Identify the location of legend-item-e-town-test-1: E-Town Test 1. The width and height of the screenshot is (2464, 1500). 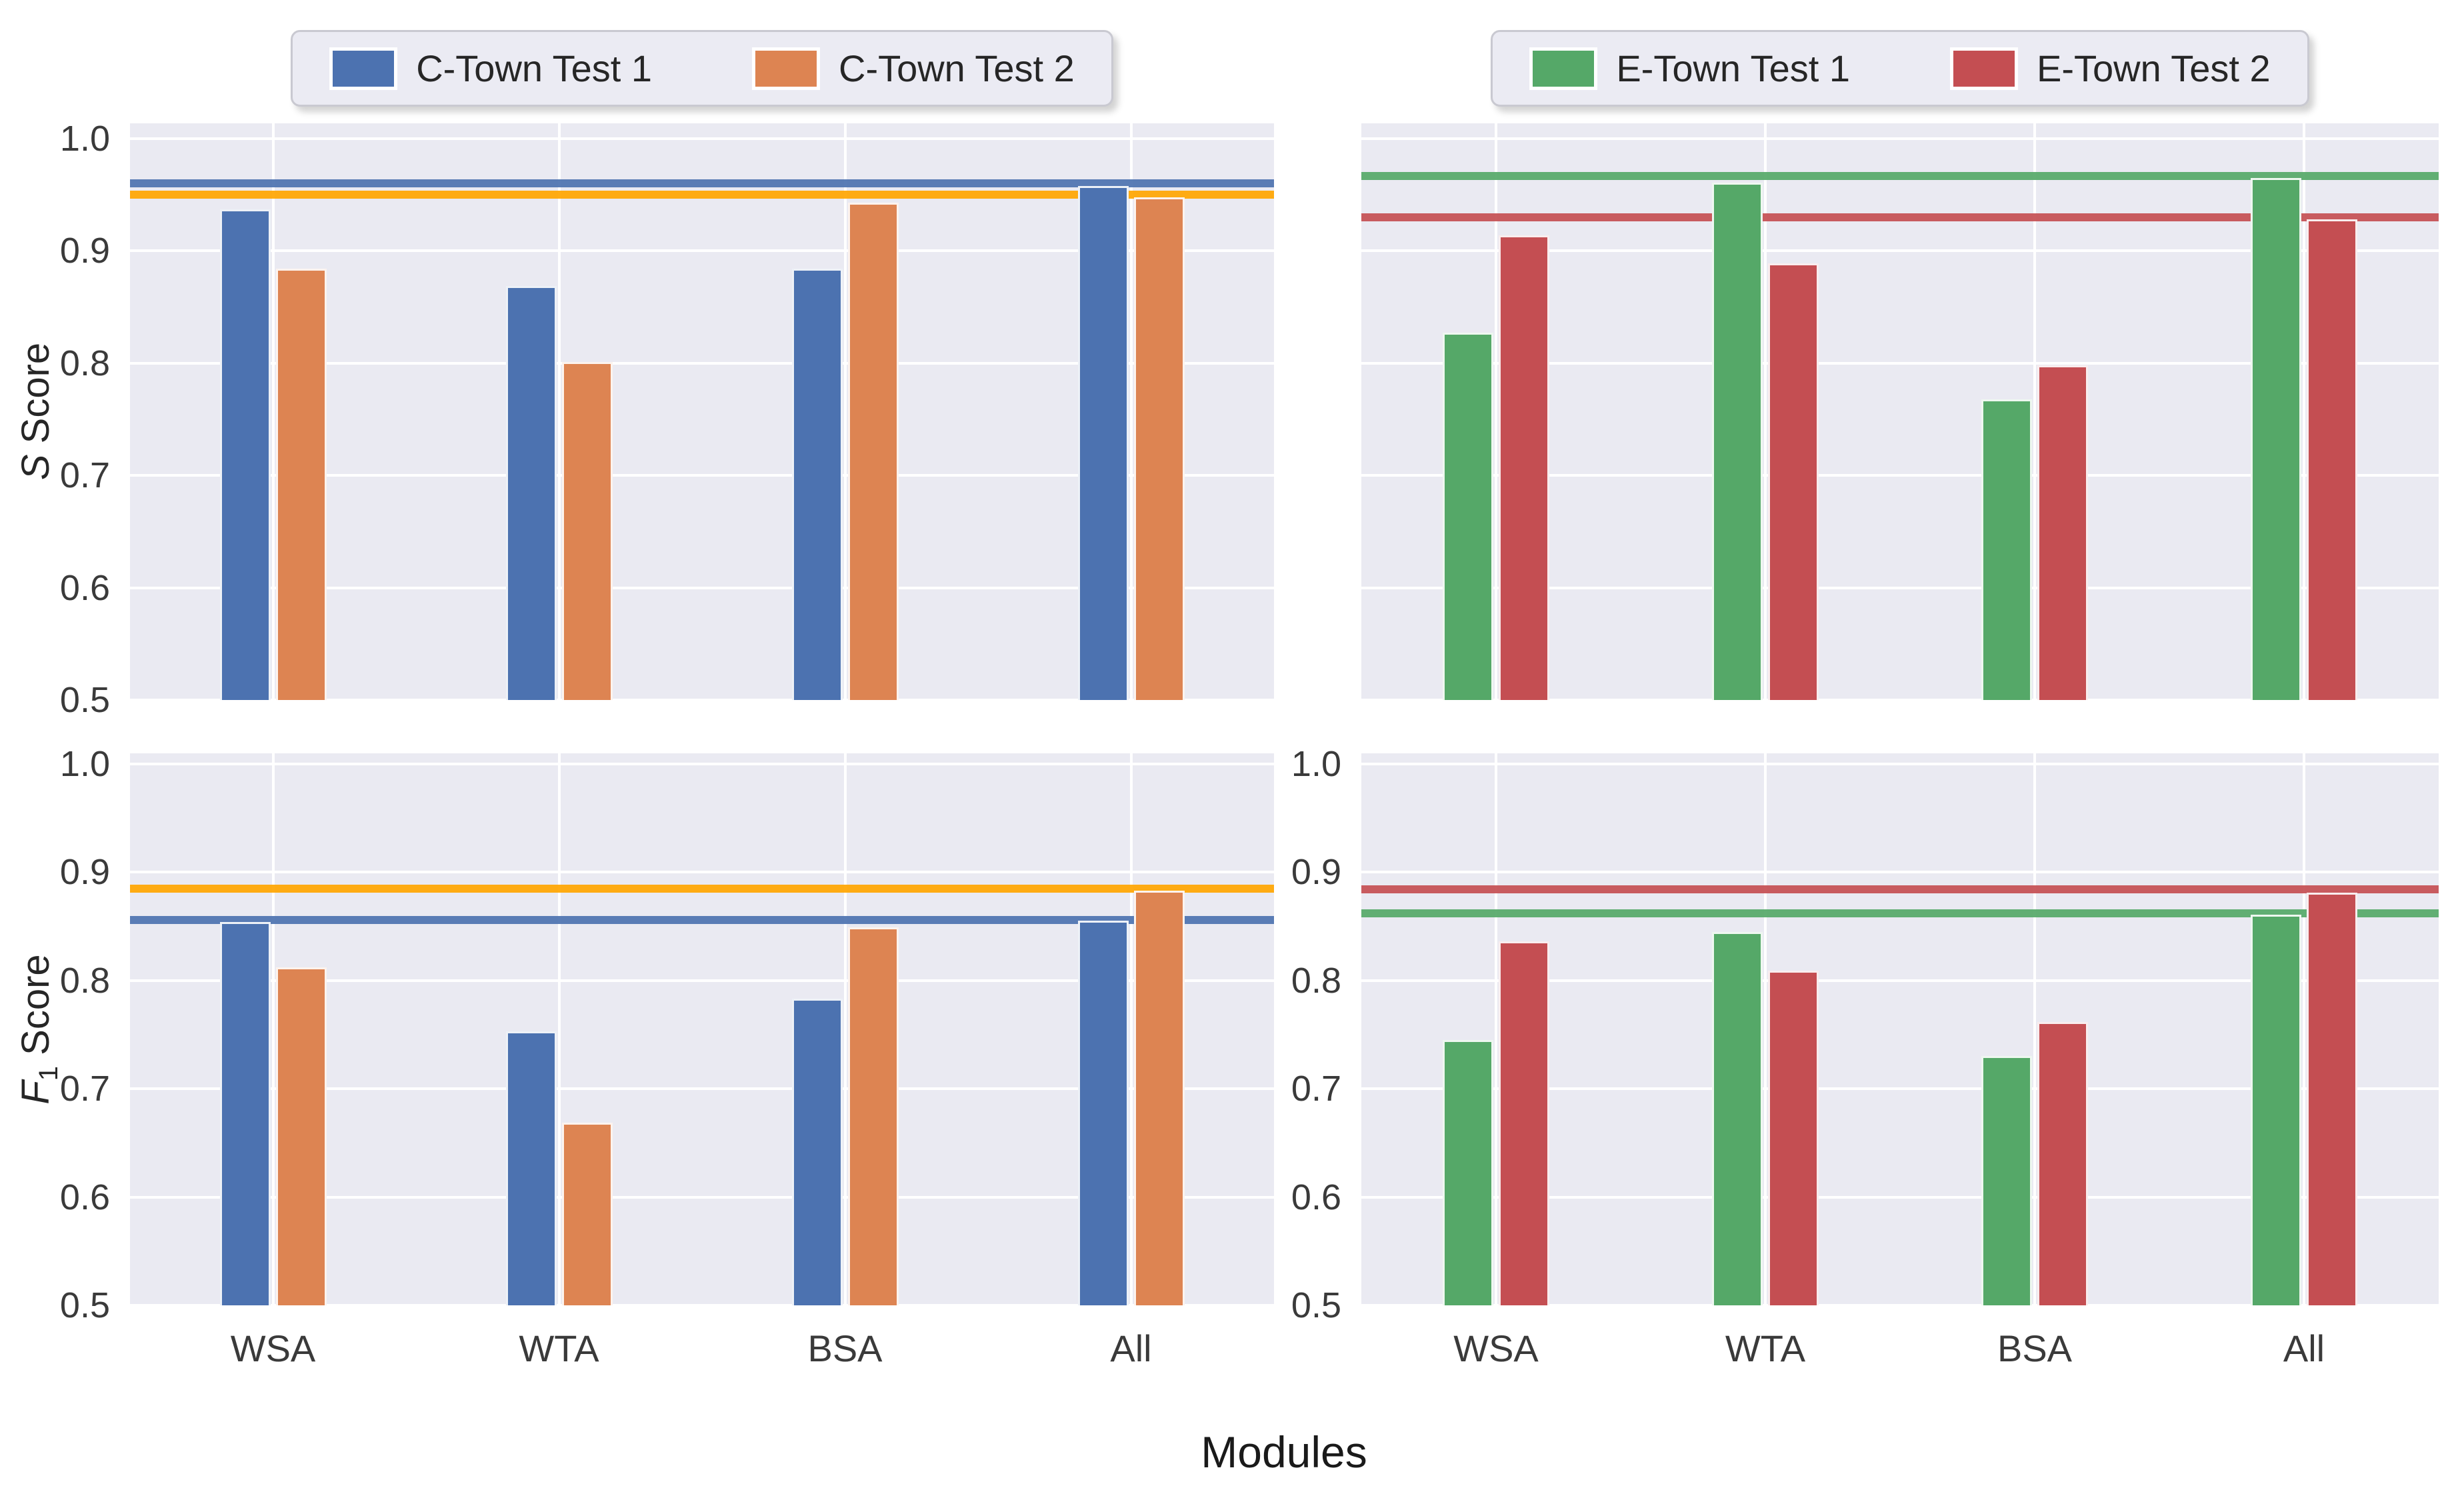
(1689, 68).